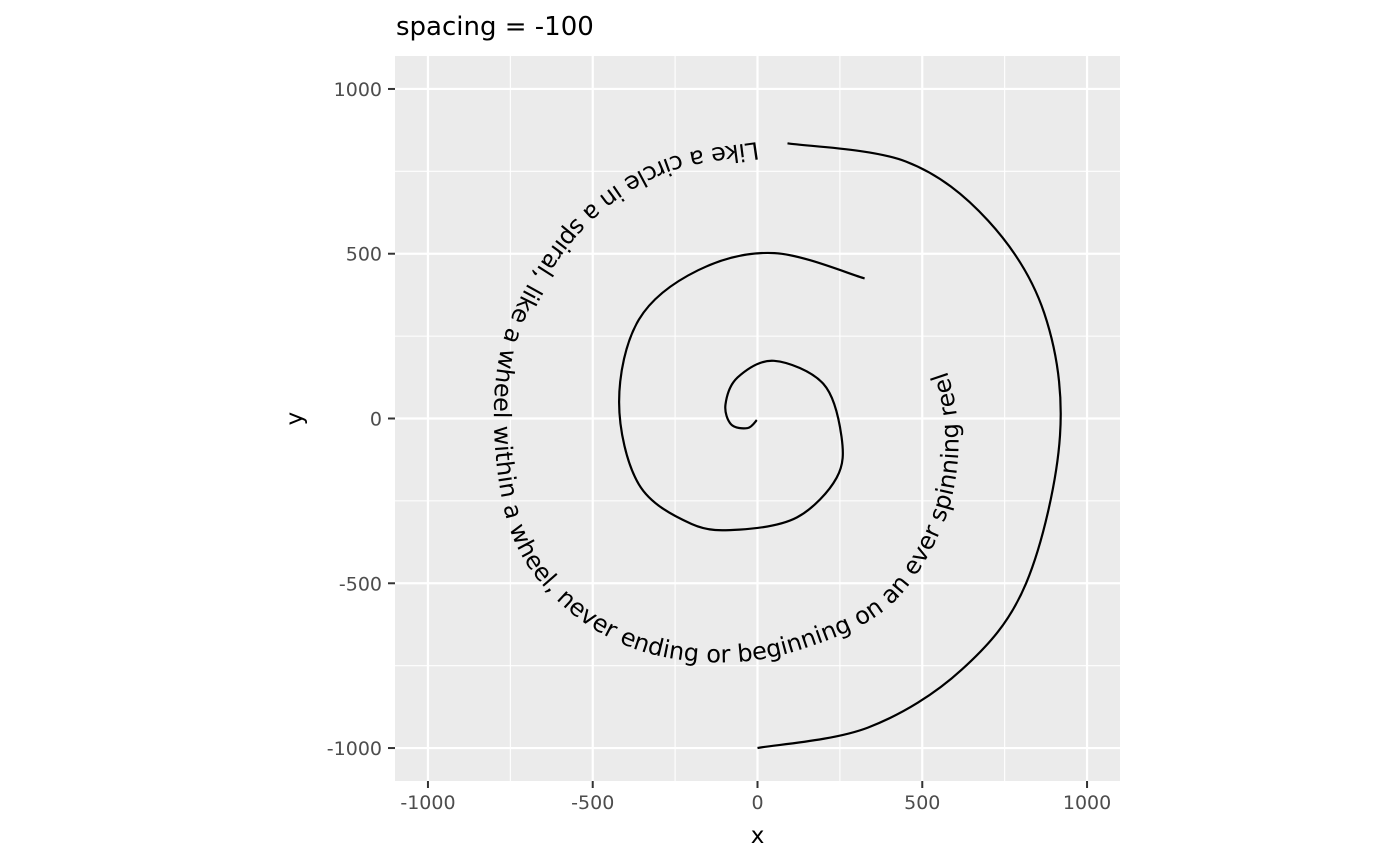 This screenshot has width=1400, height=865. I want to click on y-tick-label: 1000, so click(358, 90).